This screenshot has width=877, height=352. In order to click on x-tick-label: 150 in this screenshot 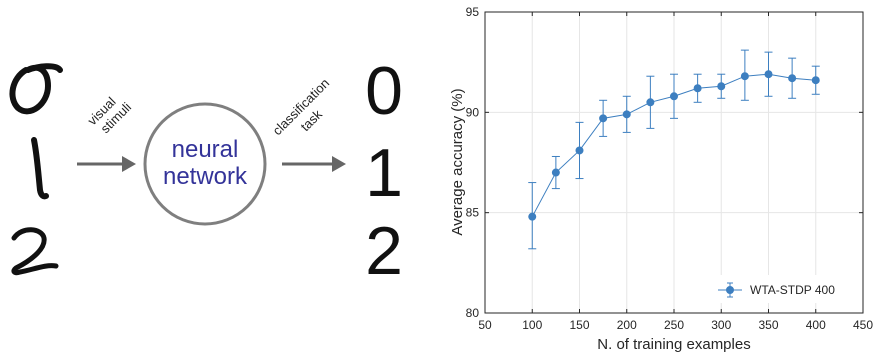, I will do `click(579, 325)`.